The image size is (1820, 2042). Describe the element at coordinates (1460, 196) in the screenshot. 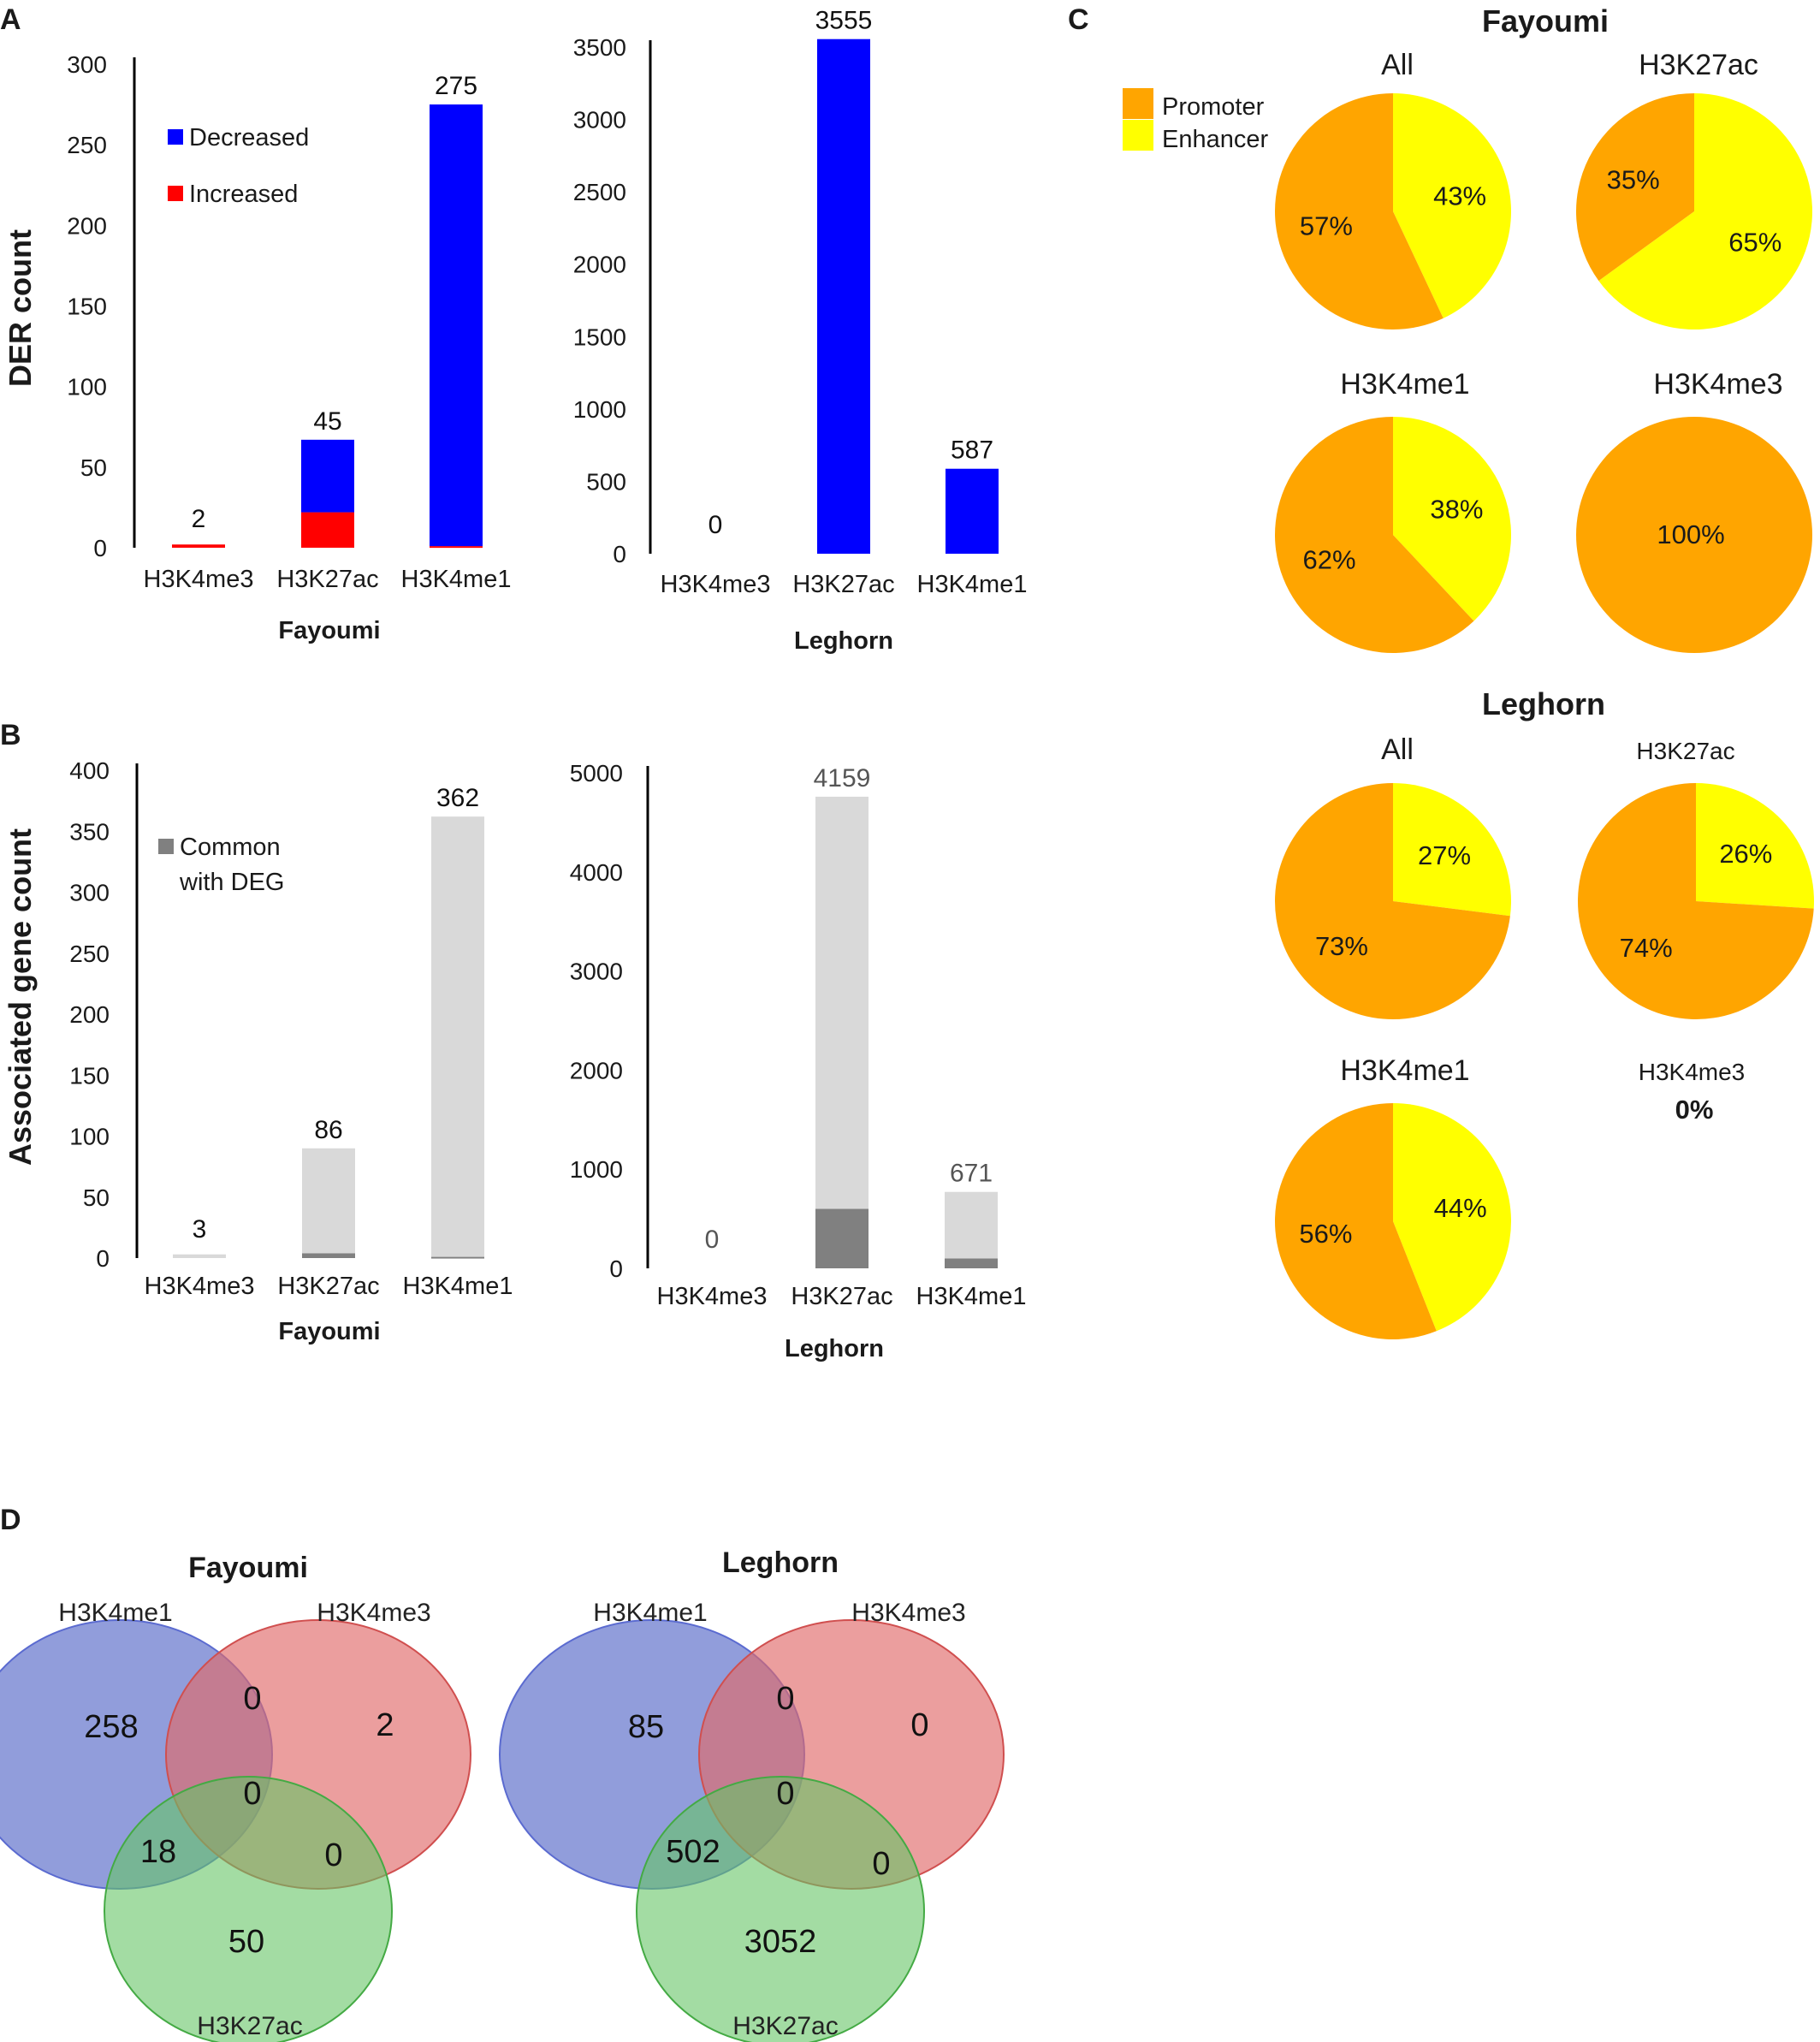

I see `pie-slice-label: 43%` at that location.